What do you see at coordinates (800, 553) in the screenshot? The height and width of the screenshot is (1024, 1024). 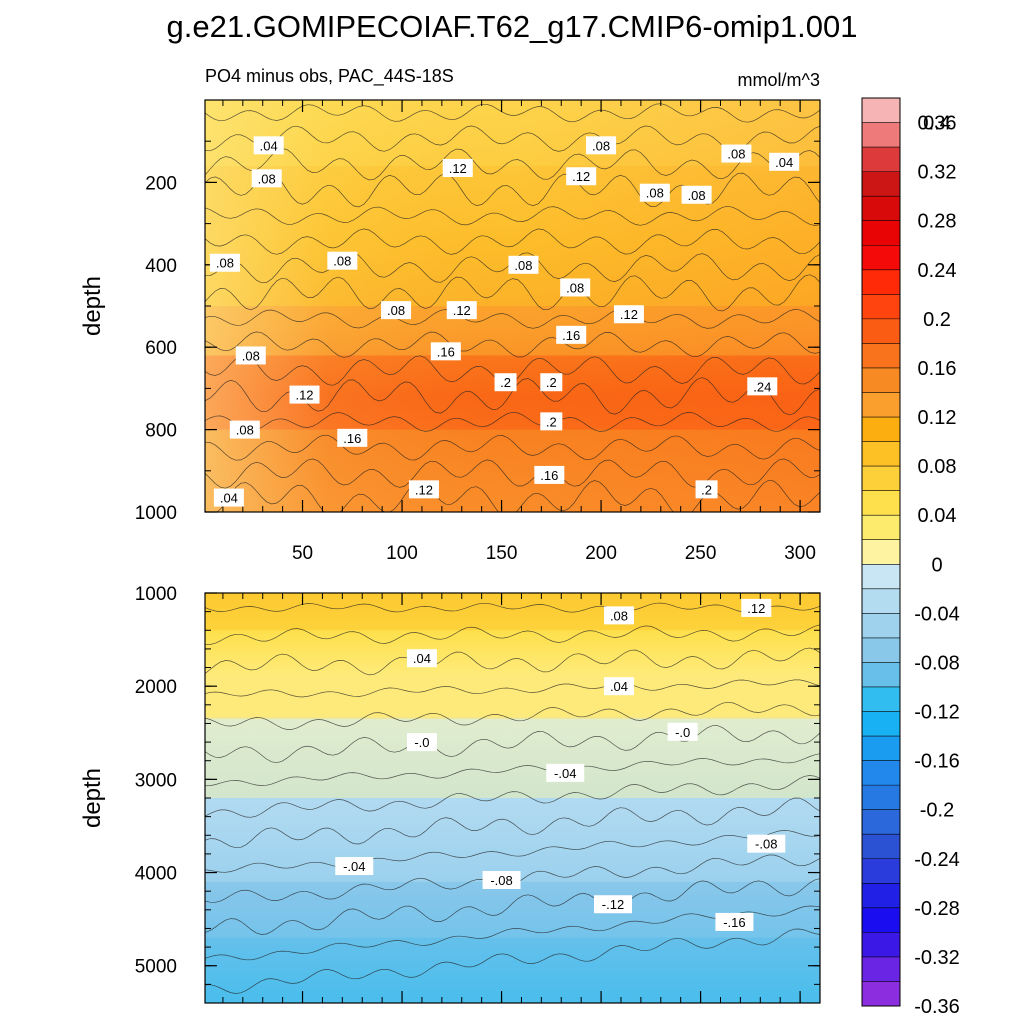 I see `xtick-label: 300` at bounding box center [800, 553].